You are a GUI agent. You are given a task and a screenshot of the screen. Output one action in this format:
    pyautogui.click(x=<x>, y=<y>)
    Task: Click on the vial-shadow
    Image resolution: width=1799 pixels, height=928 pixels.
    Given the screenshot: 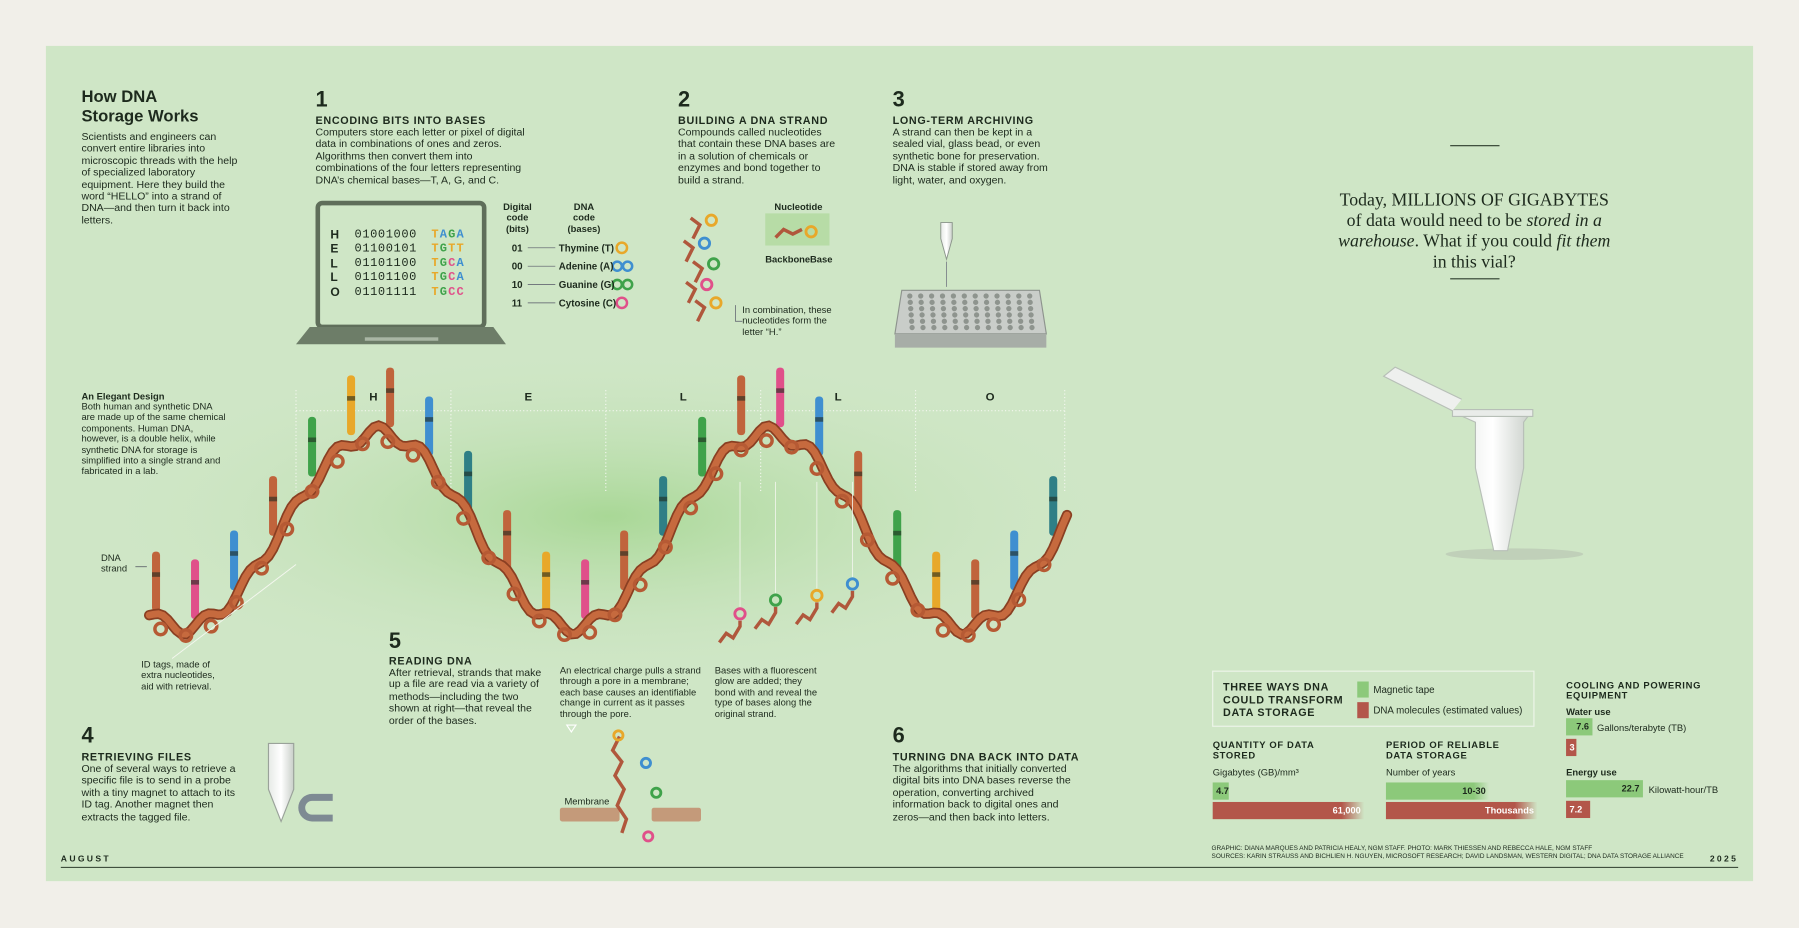 What is the action you would take?
    pyautogui.click(x=1514, y=554)
    